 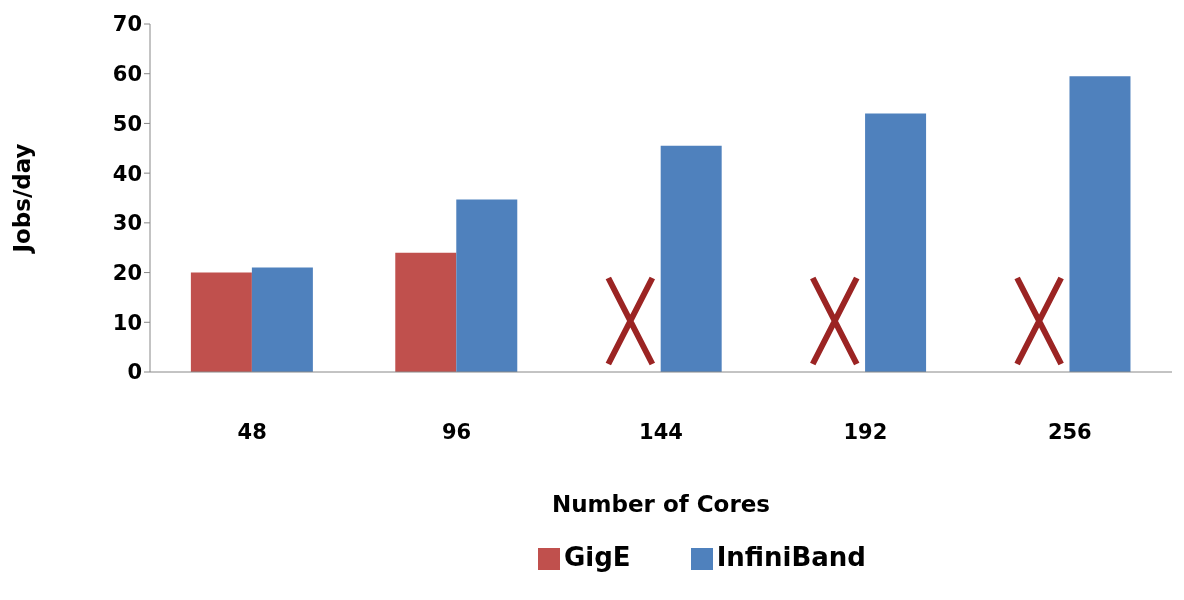 I want to click on y-tick-label: 0, so click(x=134, y=372).